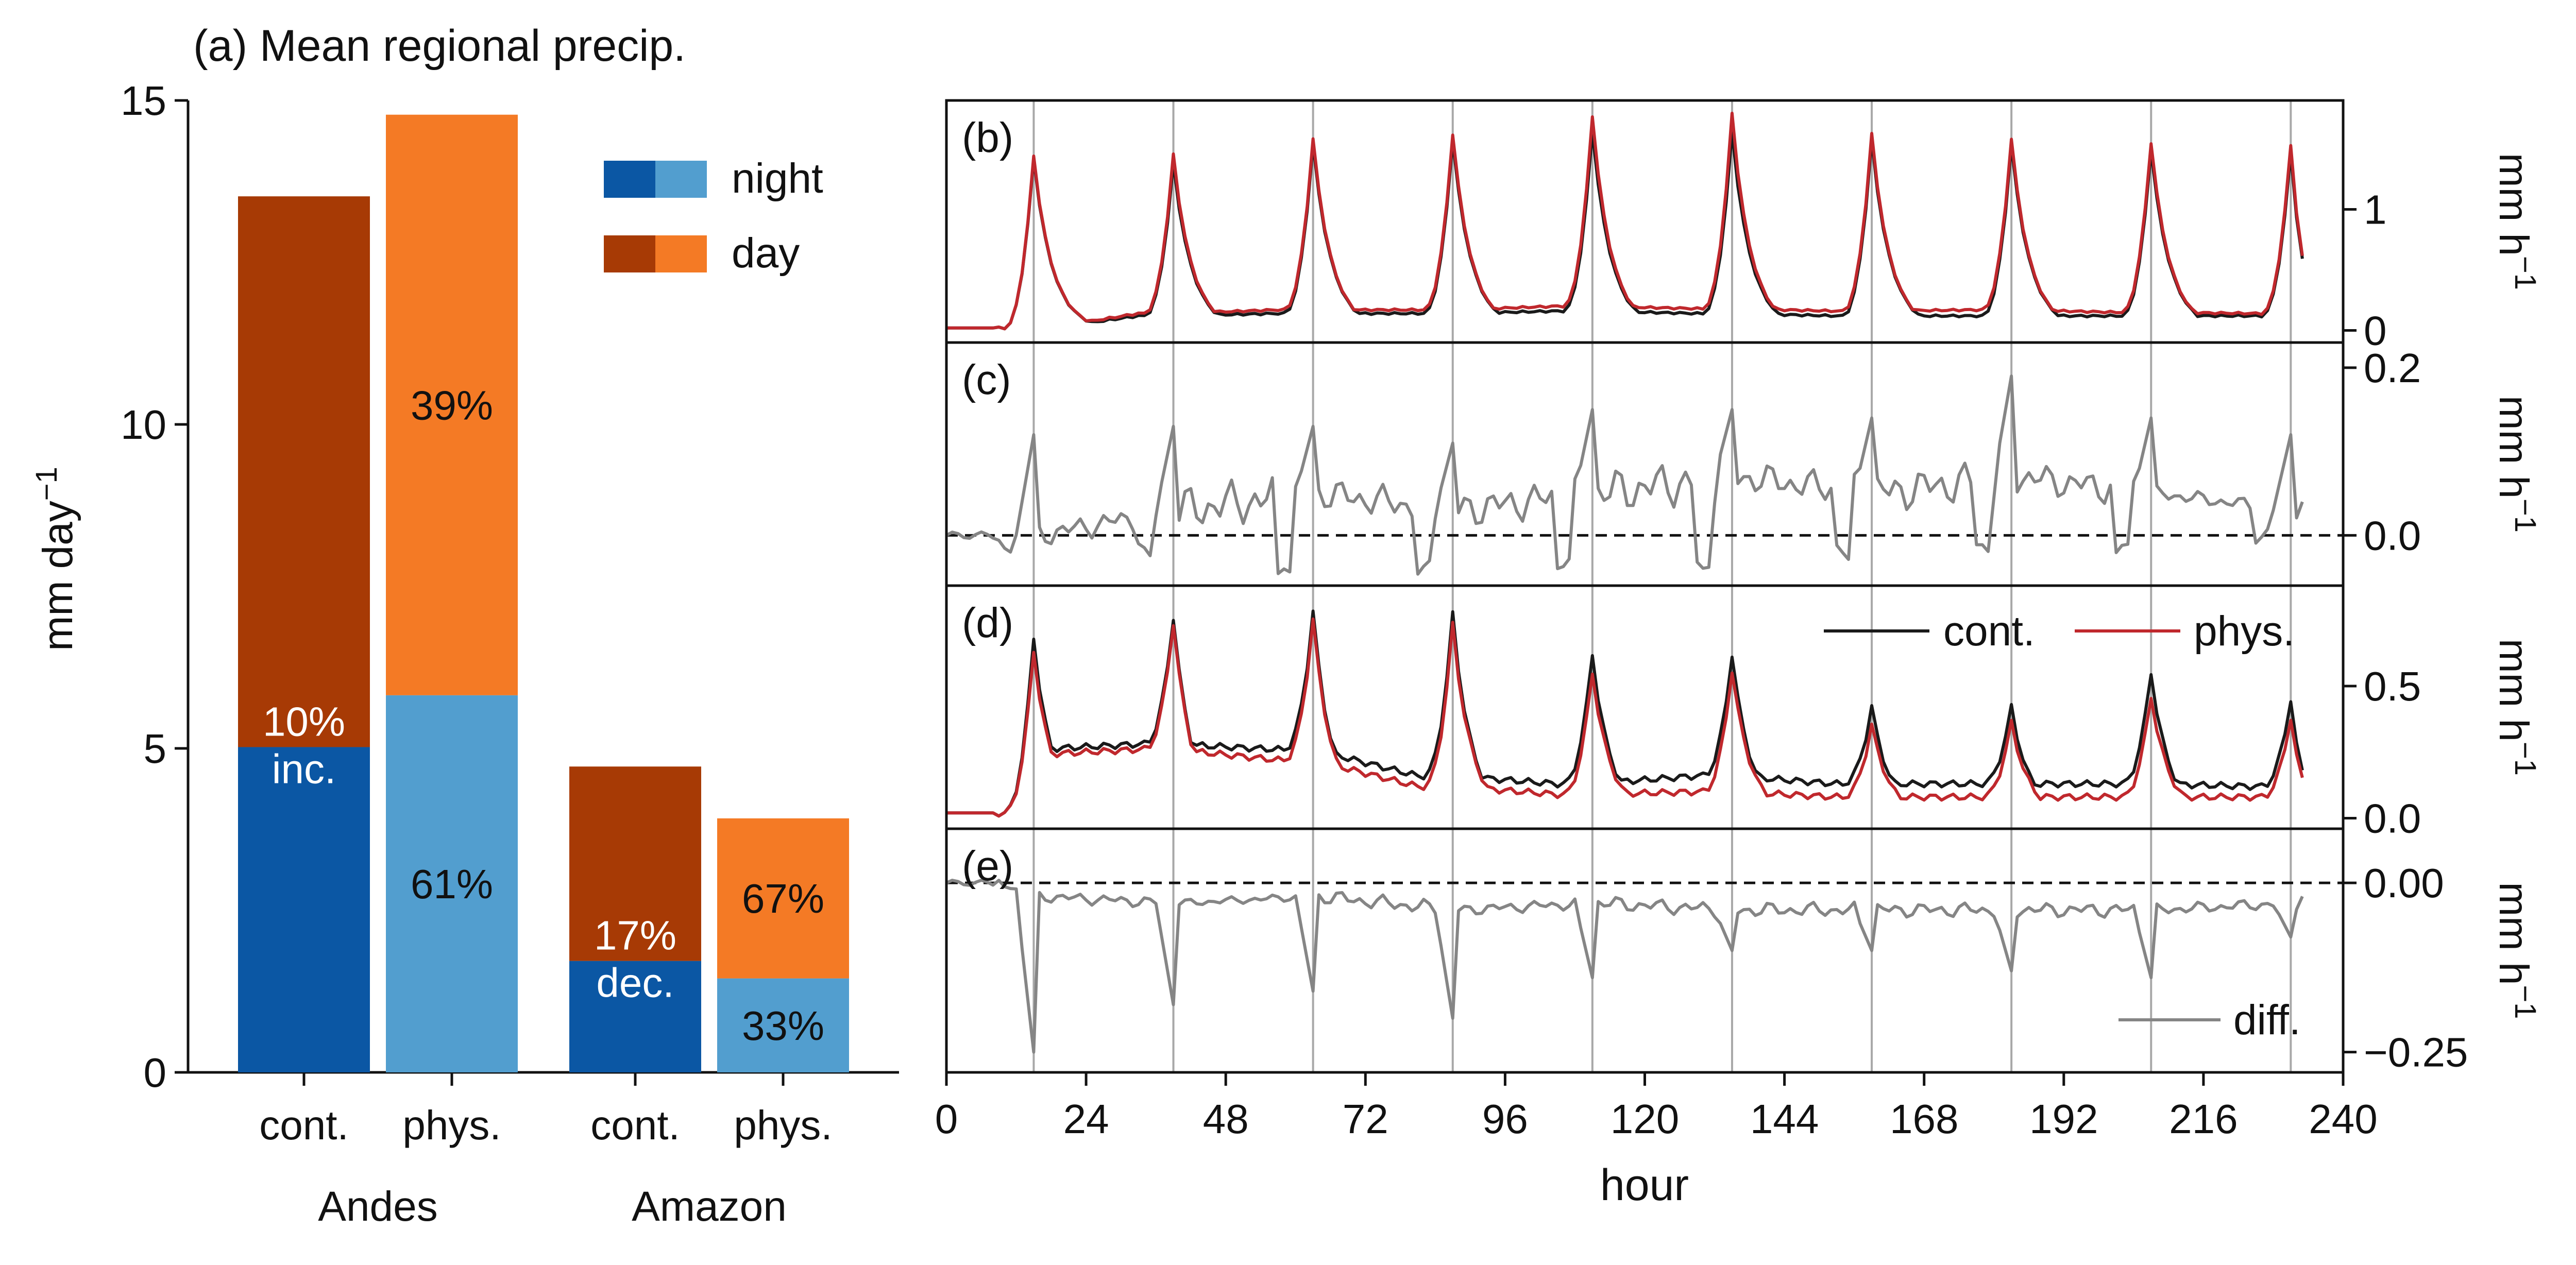  Describe the element at coordinates (2210, 1020) in the screenshot. I see `legend-panel-e: diff.` at that location.